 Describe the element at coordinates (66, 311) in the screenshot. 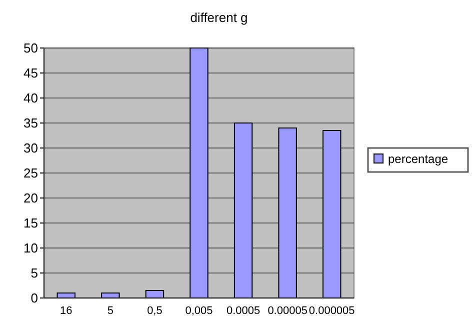

I see `x-tick-label: 16` at that location.